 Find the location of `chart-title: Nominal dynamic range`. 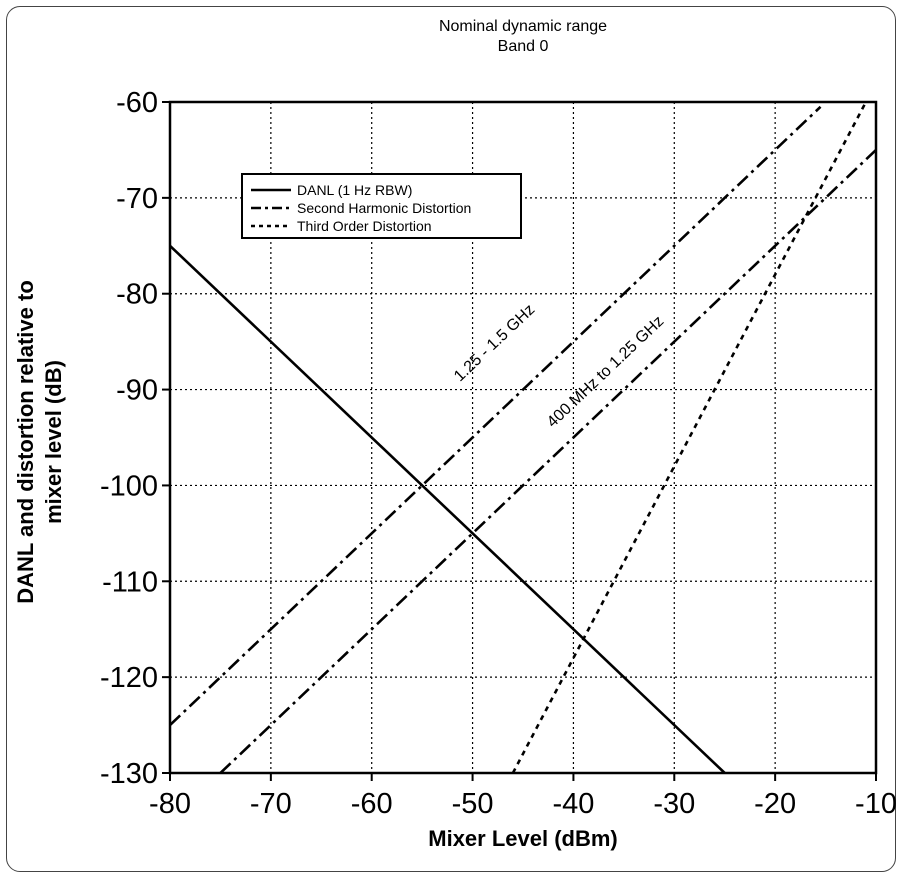

chart-title: Nominal dynamic range is located at coordinates (523, 26).